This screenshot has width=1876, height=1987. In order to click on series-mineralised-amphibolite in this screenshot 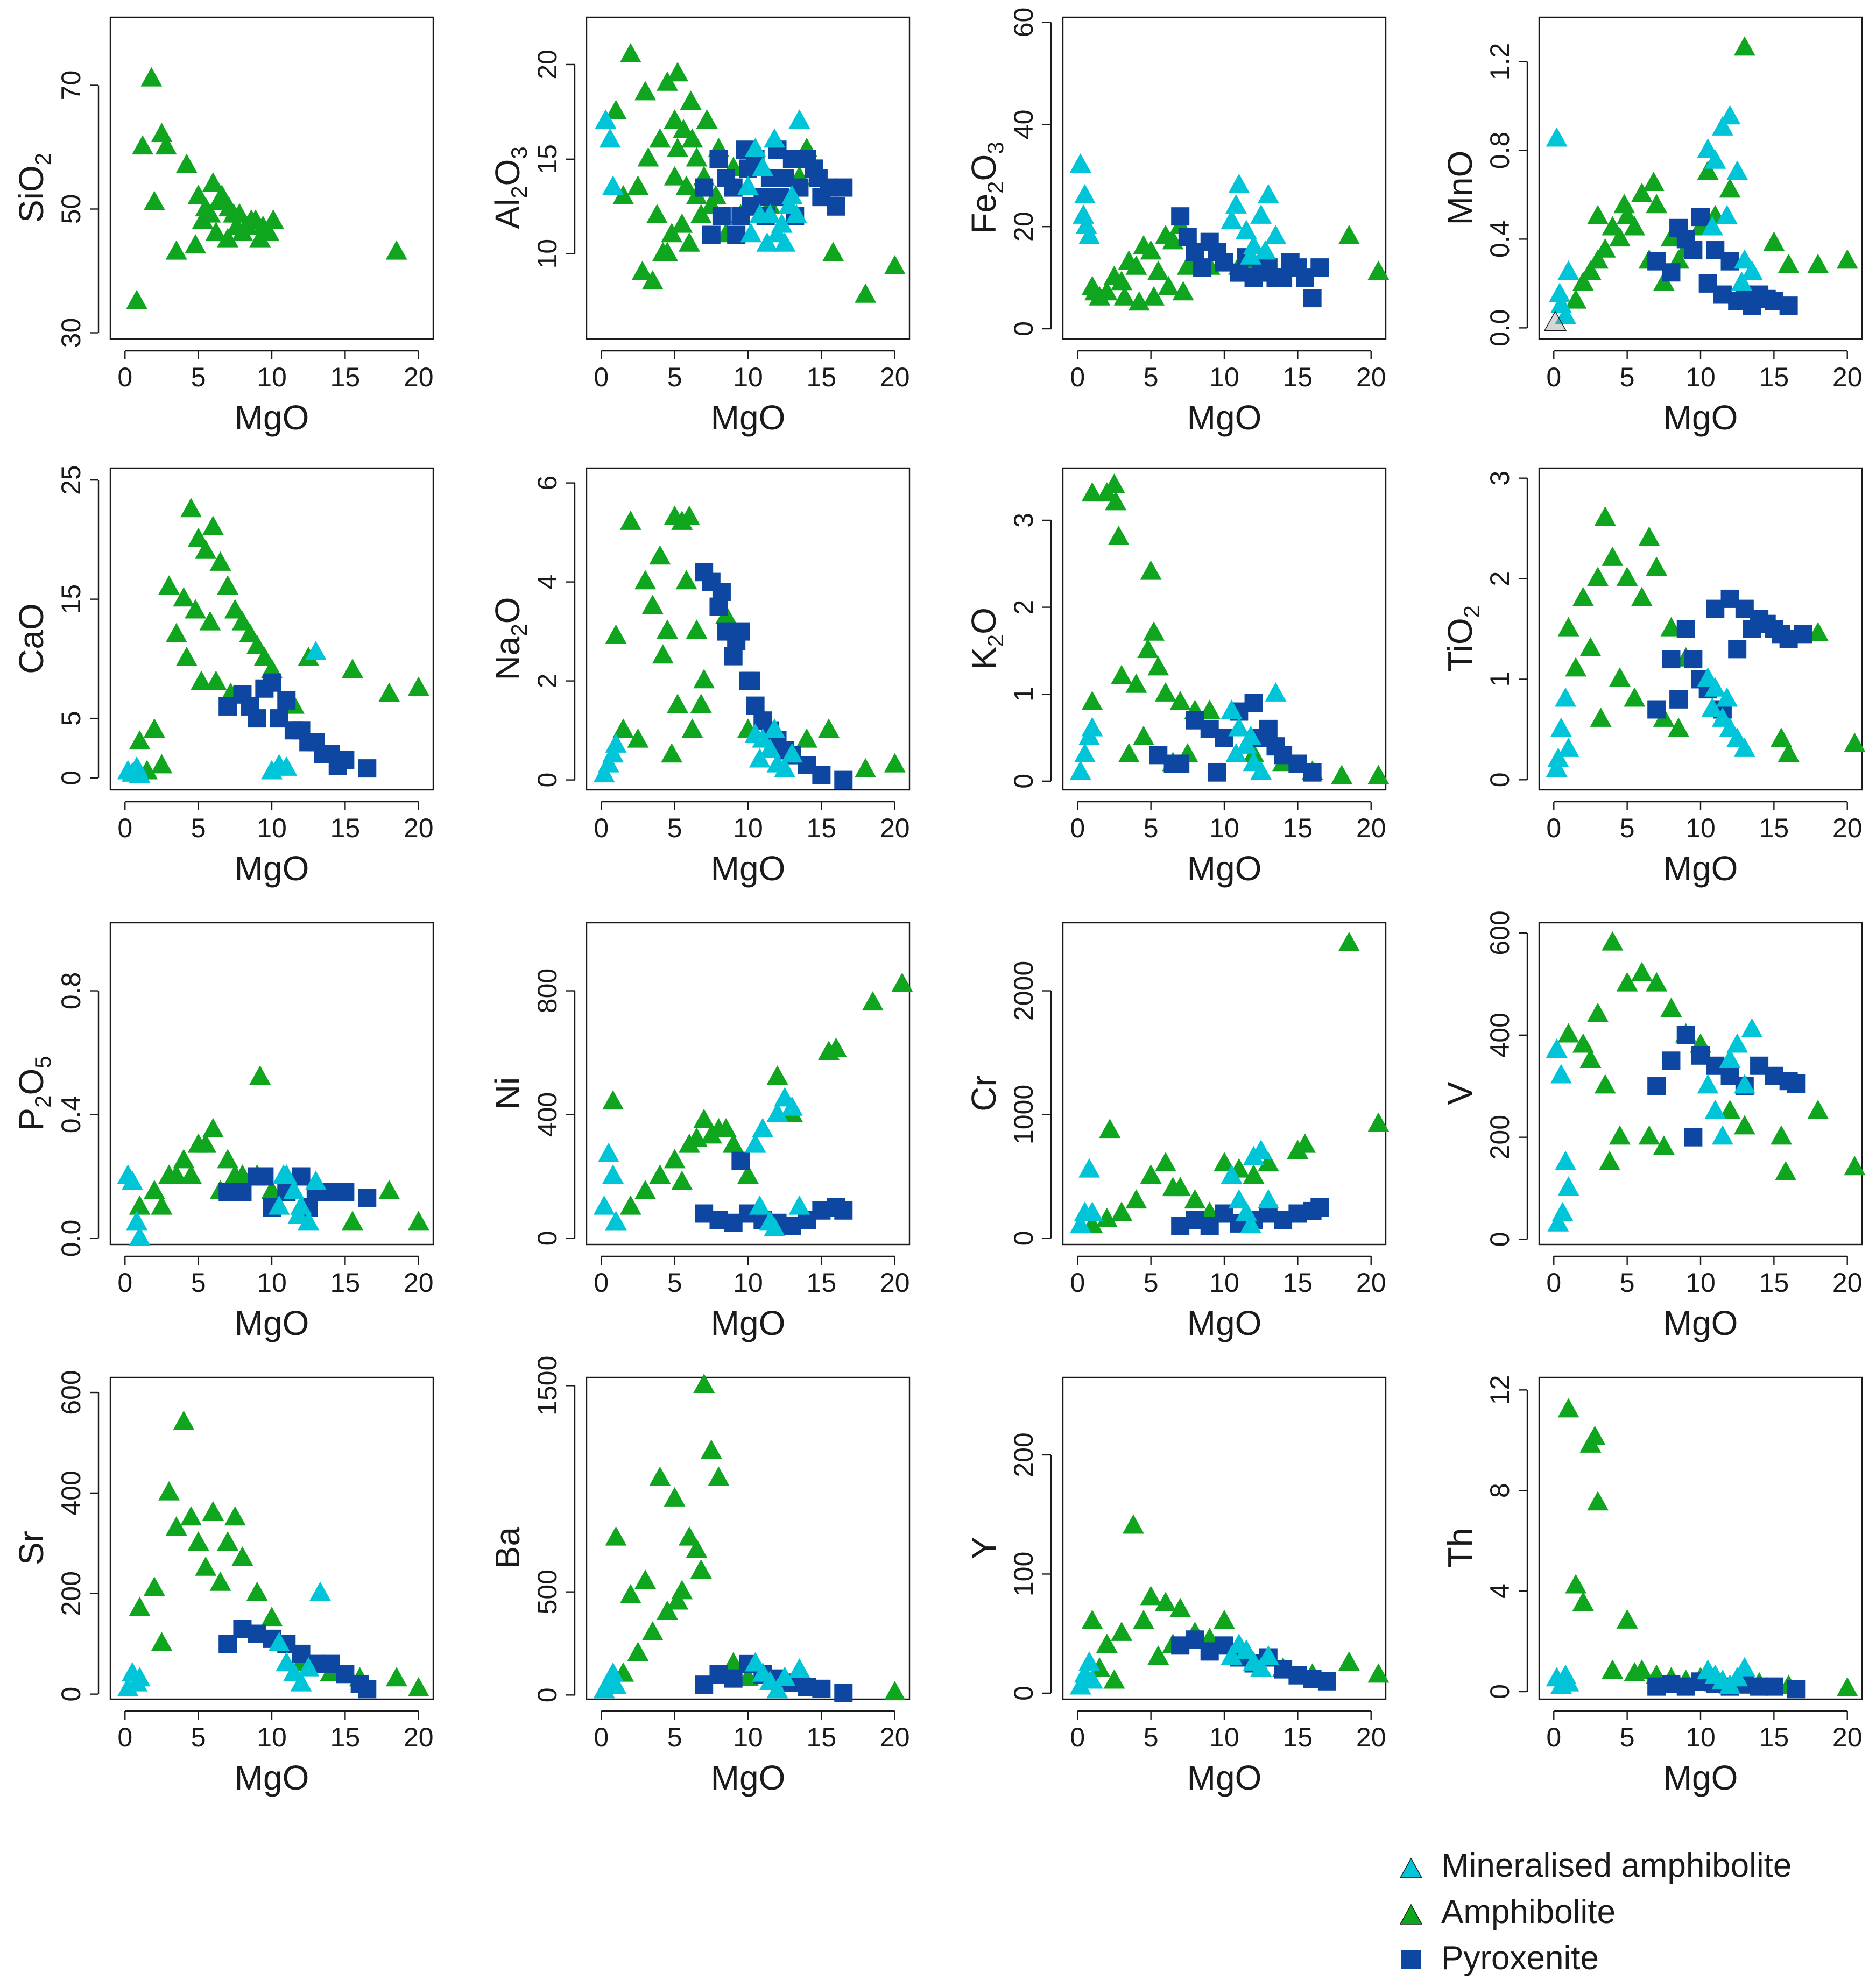, I will do `click(702, 1675)`.